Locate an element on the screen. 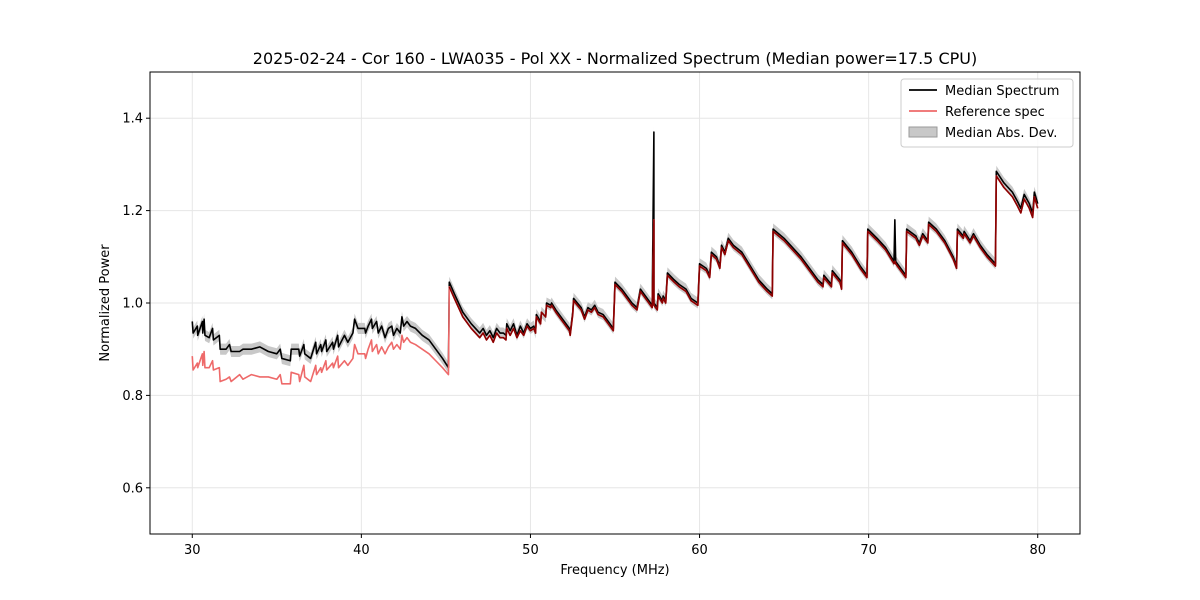  legend-box is located at coordinates (987, 113).